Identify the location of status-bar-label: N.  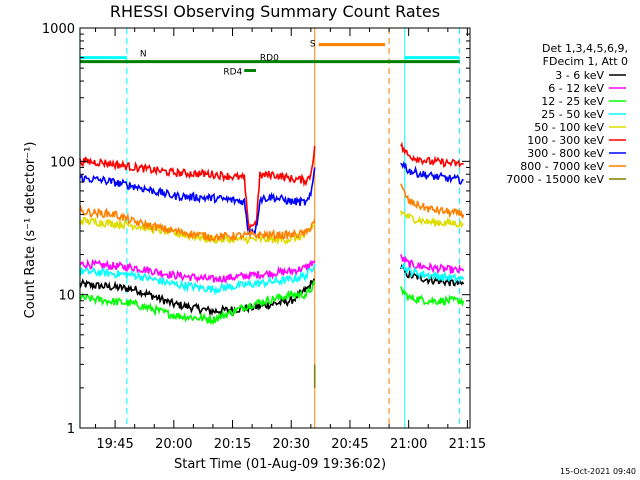
(143, 55).